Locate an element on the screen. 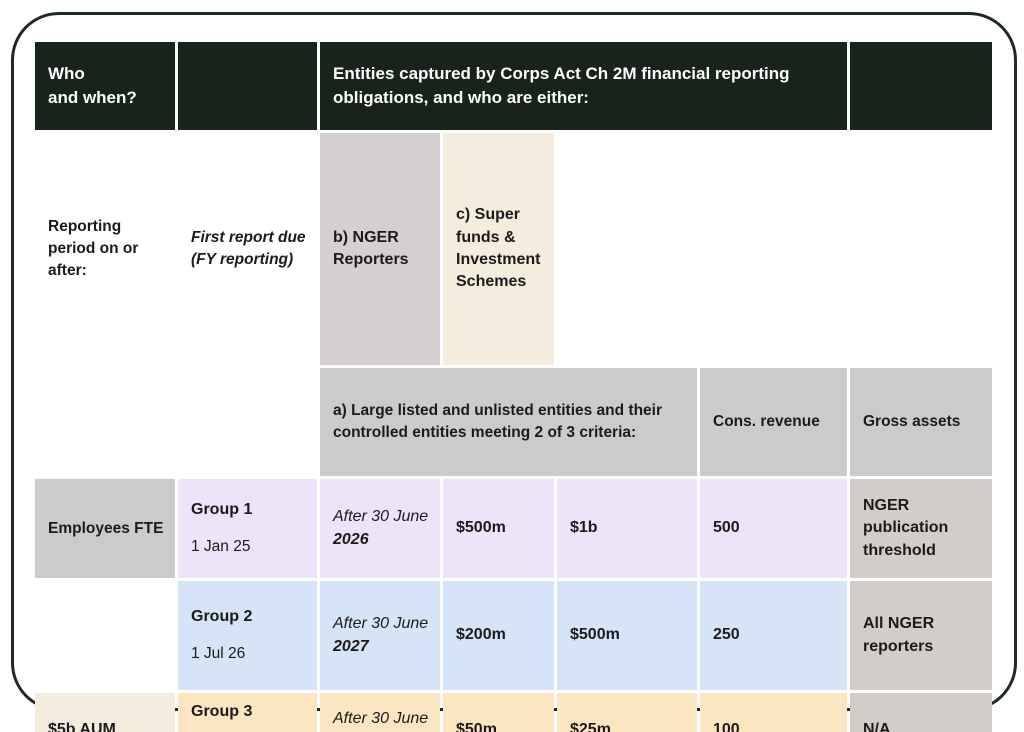 The image size is (1024, 732). subheader-first-report-due: First report due (FY reporting) is located at coordinates (247, 249).